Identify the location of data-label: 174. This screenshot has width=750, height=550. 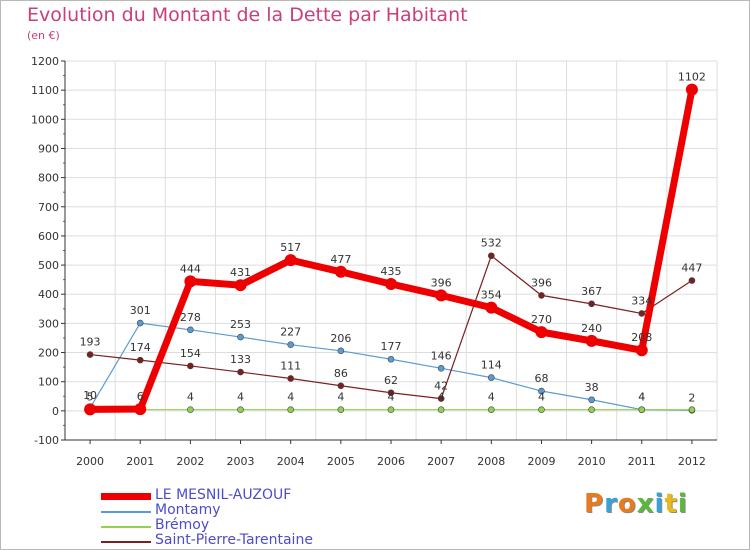
(140, 347).